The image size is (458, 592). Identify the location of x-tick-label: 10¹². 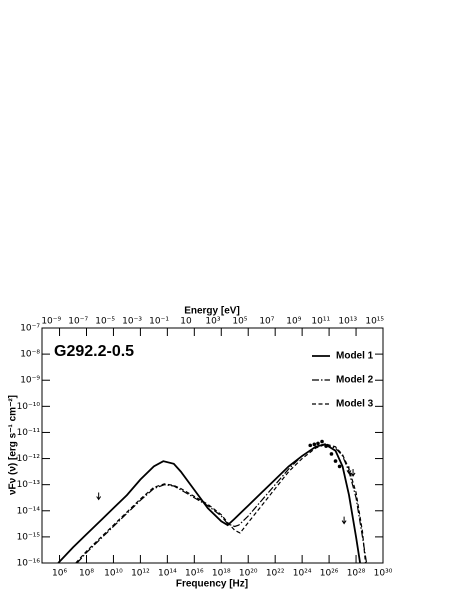
(140, 574).